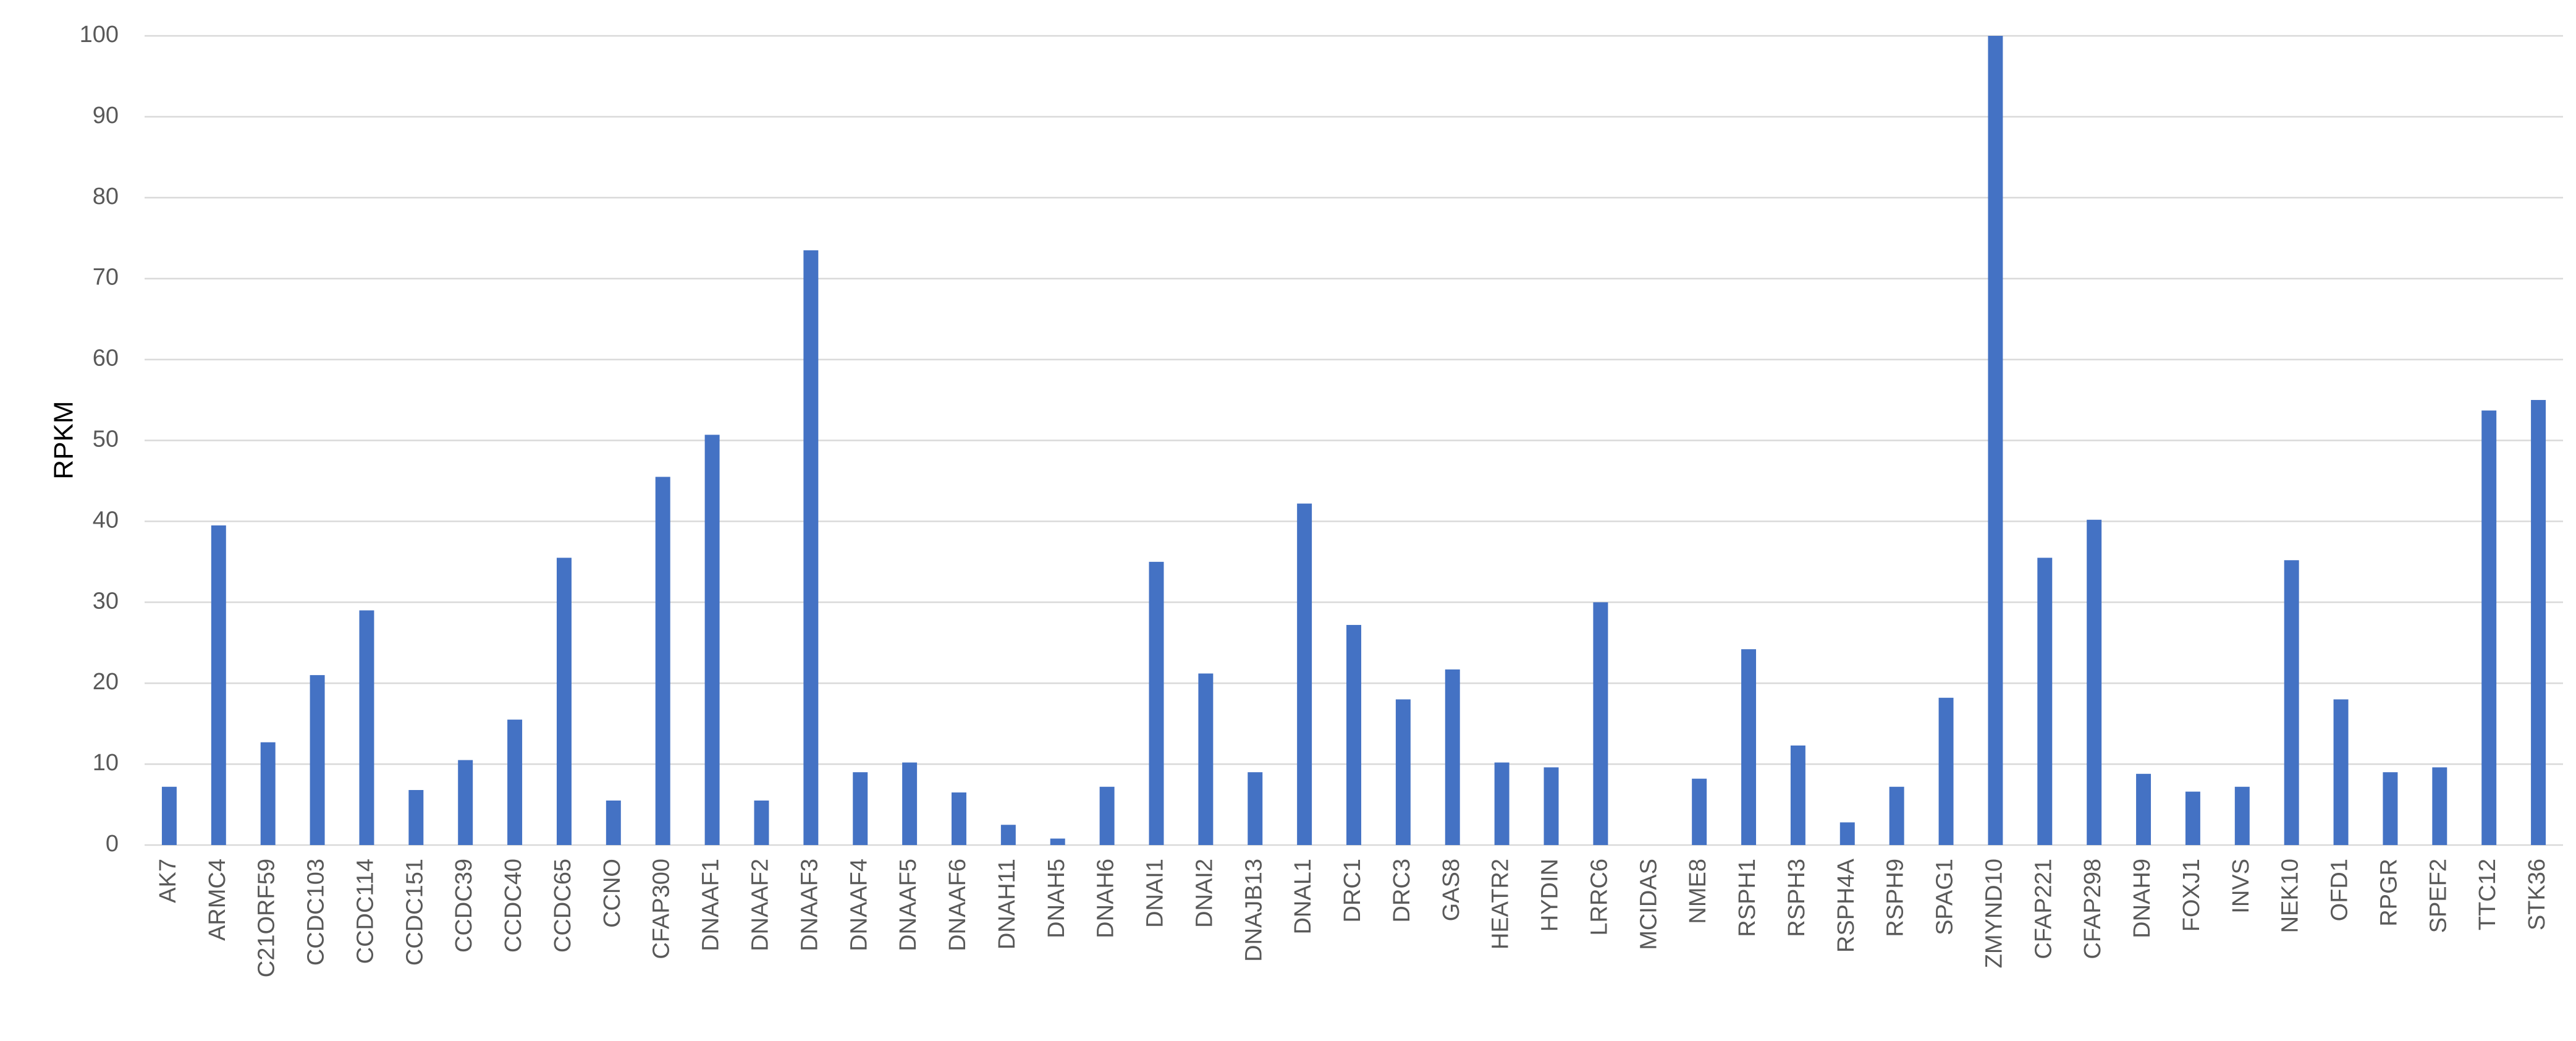  Describe the element at coordinates (1254, 911) in the screenshot. I see `x-tick-label: DNAJB13` at that location.